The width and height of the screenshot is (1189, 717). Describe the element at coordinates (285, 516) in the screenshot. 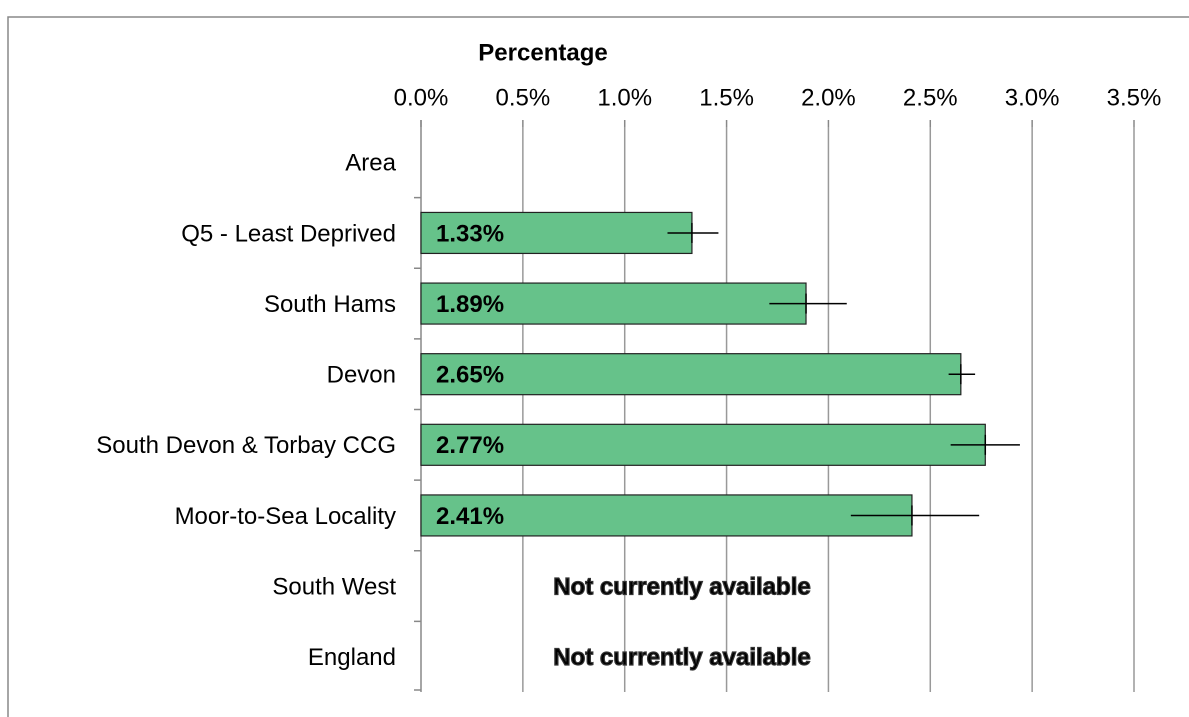

I see `y-tick-label: Moor-to-Sea Locality` at that location.